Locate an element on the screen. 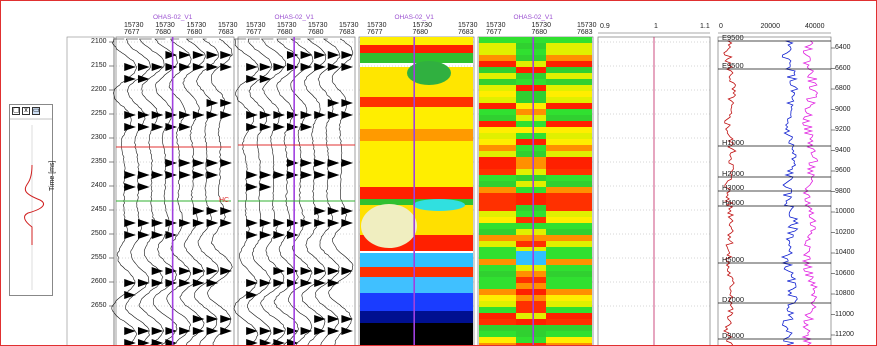  time-tick-label: 2650 is located at coordinates (99, 305).